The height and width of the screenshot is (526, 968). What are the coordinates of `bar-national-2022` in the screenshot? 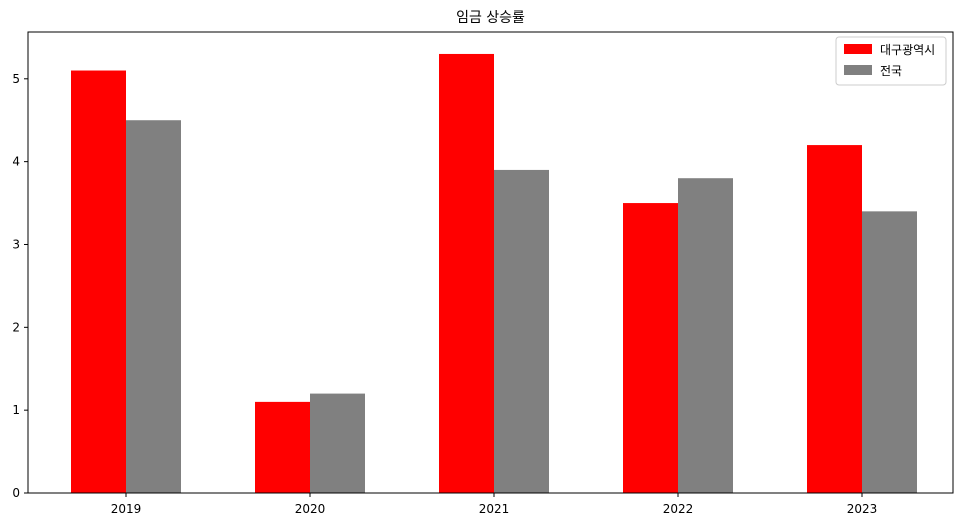 It's located at (705, 336).